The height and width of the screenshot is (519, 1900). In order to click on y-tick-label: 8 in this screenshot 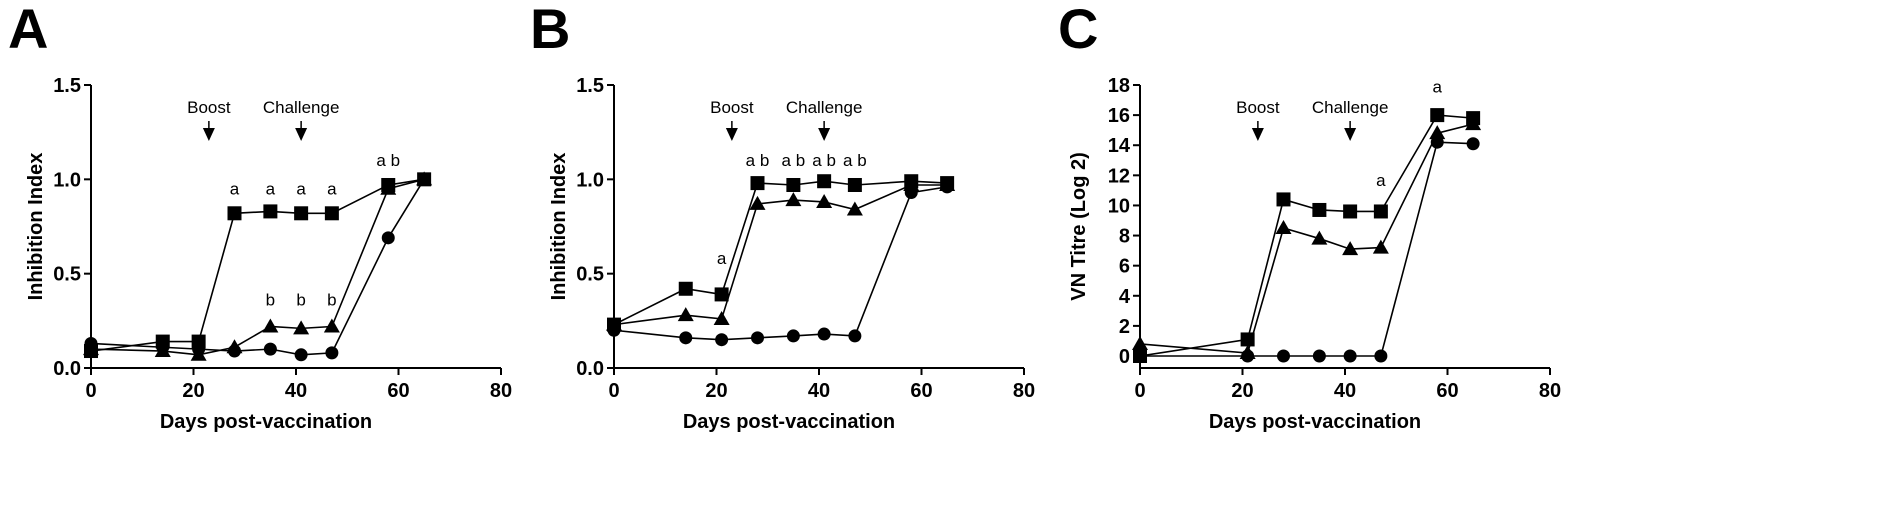, I will do `click(1124, 237)`.